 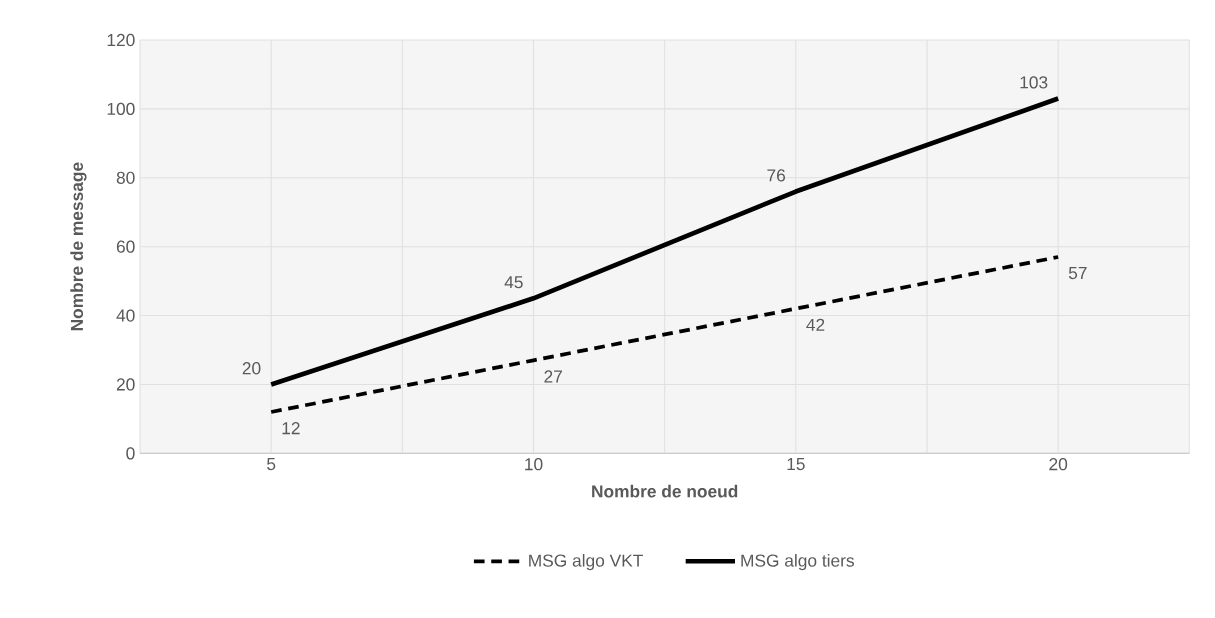 What do you see at coordinates (534, 464) in the screenshot?
I see `x-tick-label: 10` at bounding box center [534, 464].